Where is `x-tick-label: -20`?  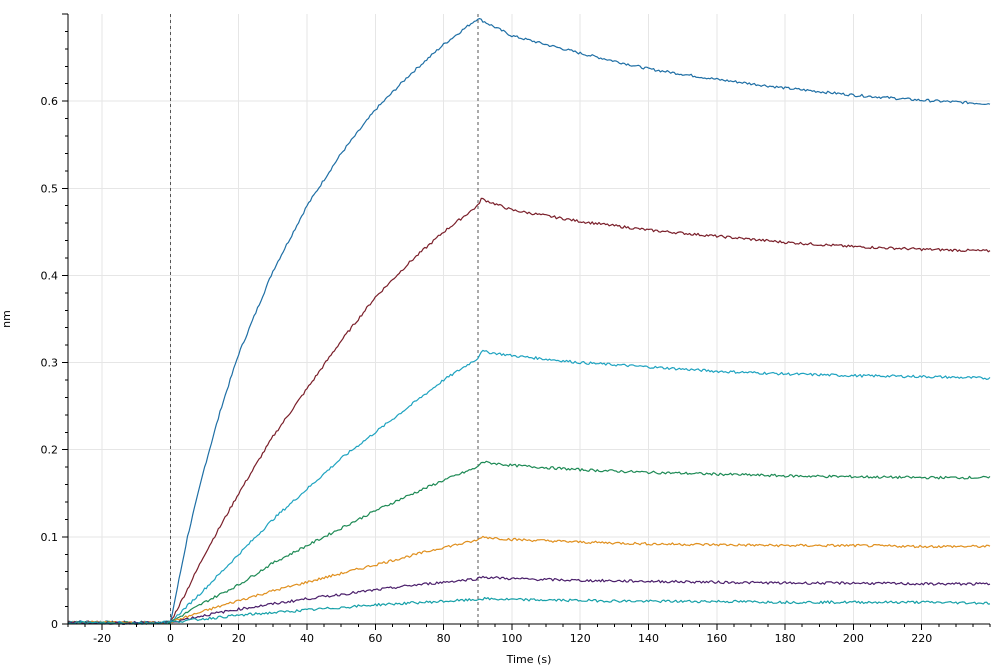
x-tick-label: -20 is located at coordinates (102, 638).